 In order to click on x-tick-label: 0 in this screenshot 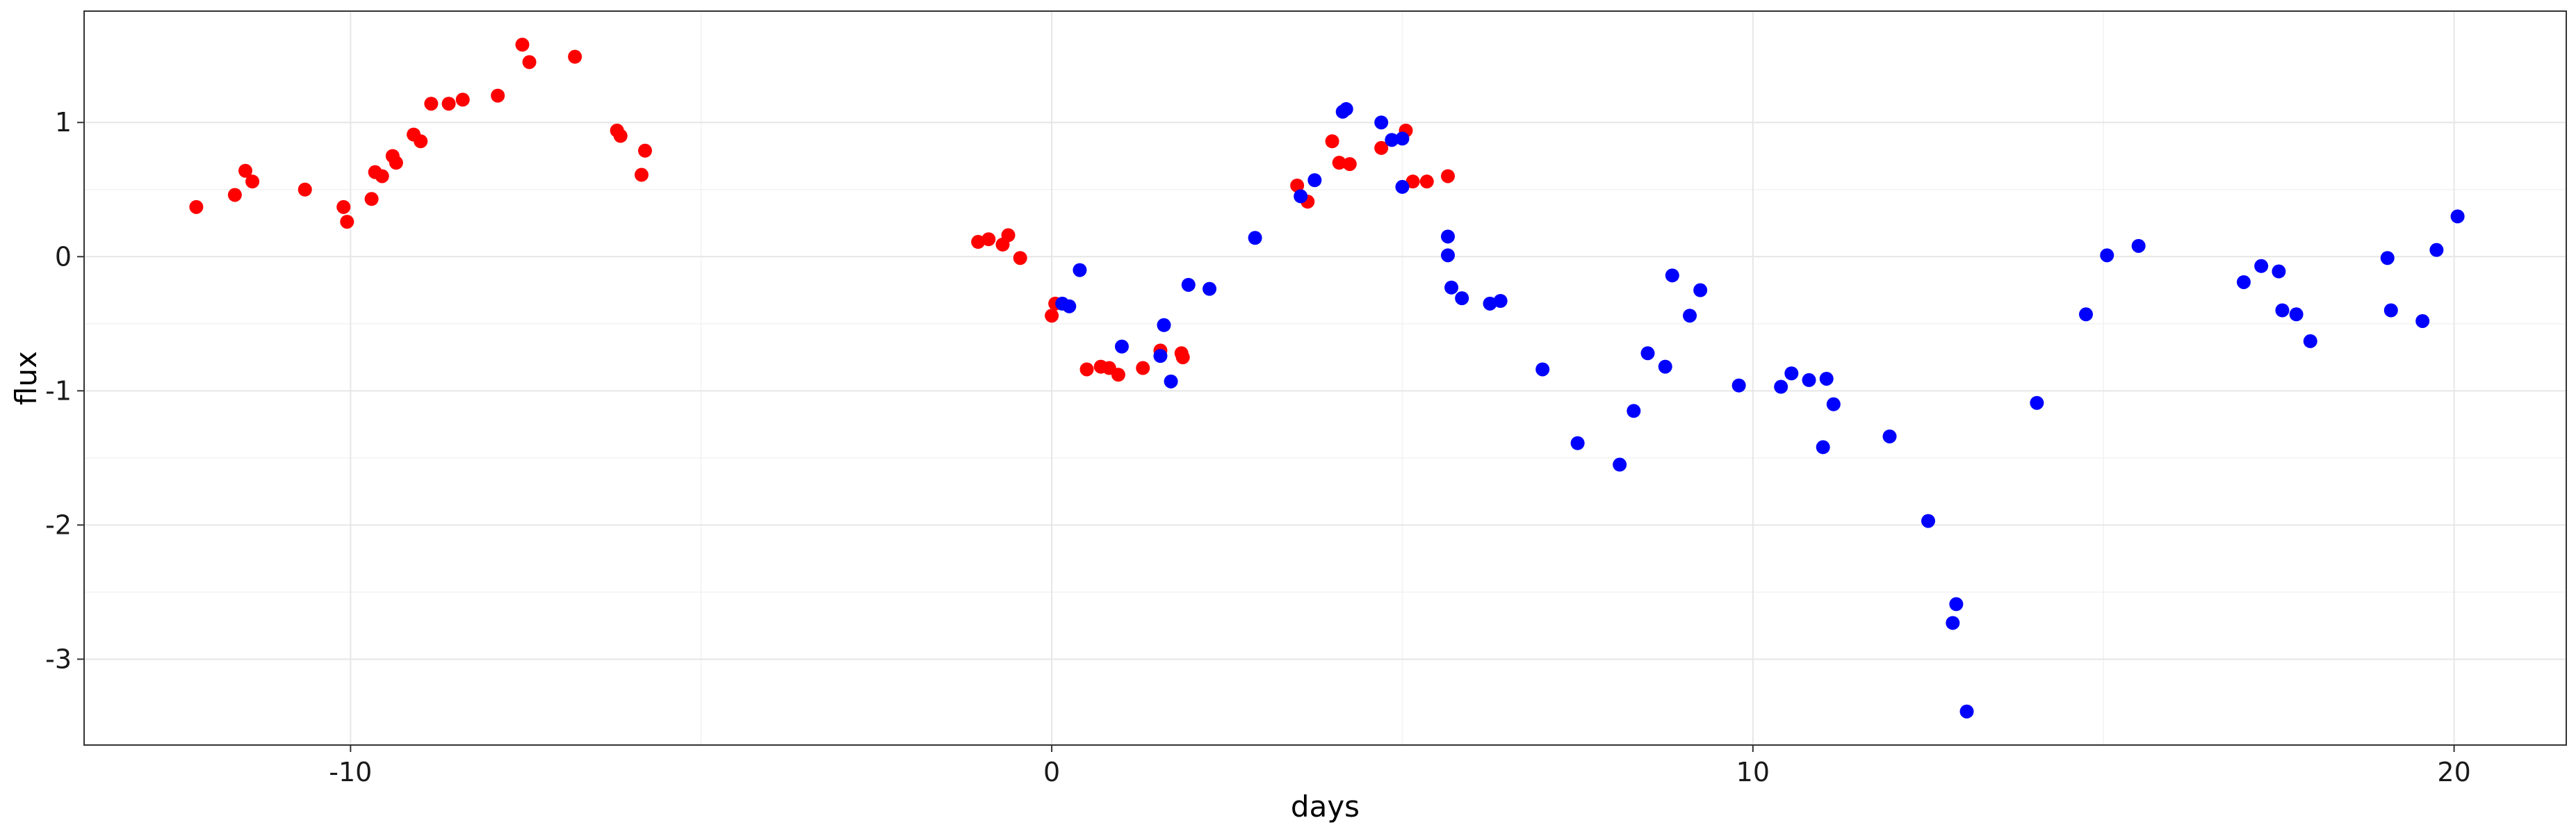, I will do `click(1051, 772)`.